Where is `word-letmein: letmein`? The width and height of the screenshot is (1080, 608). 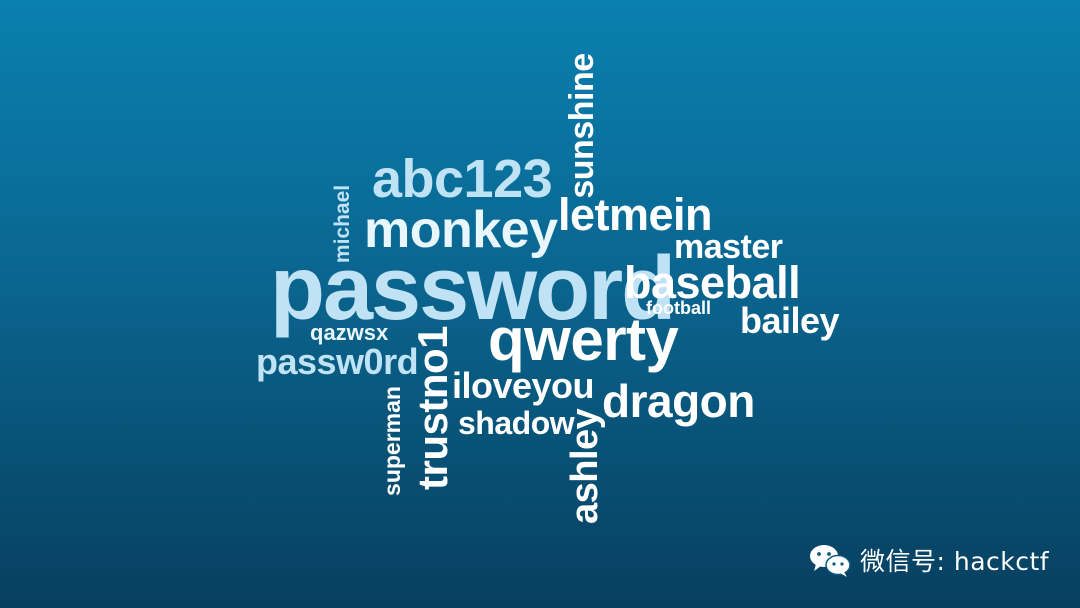 word-letmein: letmein is located at coordinates (635, 214).